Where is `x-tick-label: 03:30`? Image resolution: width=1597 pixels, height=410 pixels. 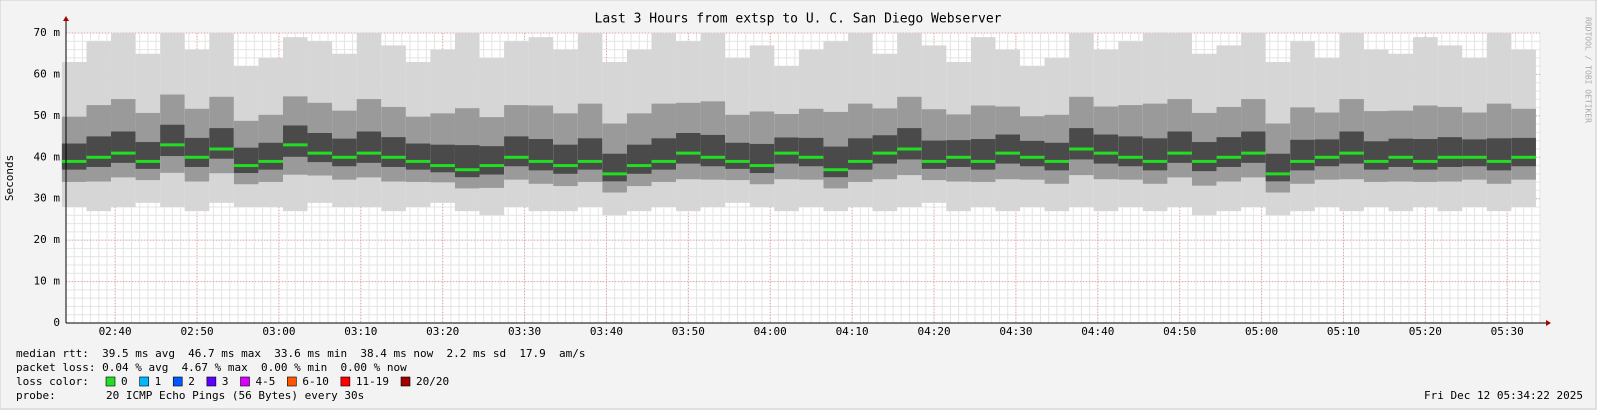 x-tick-label: 03:30 is located at coordinates (524, 331).